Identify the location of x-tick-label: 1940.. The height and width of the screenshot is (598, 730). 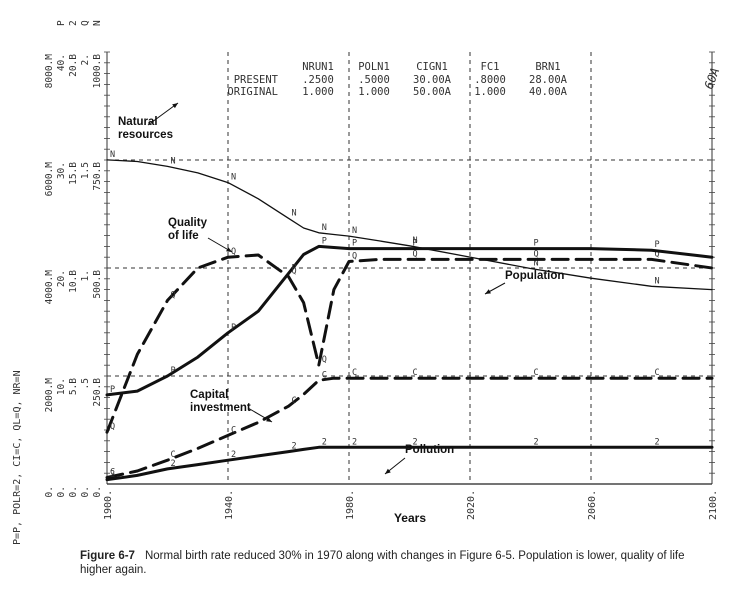
(229, 505).